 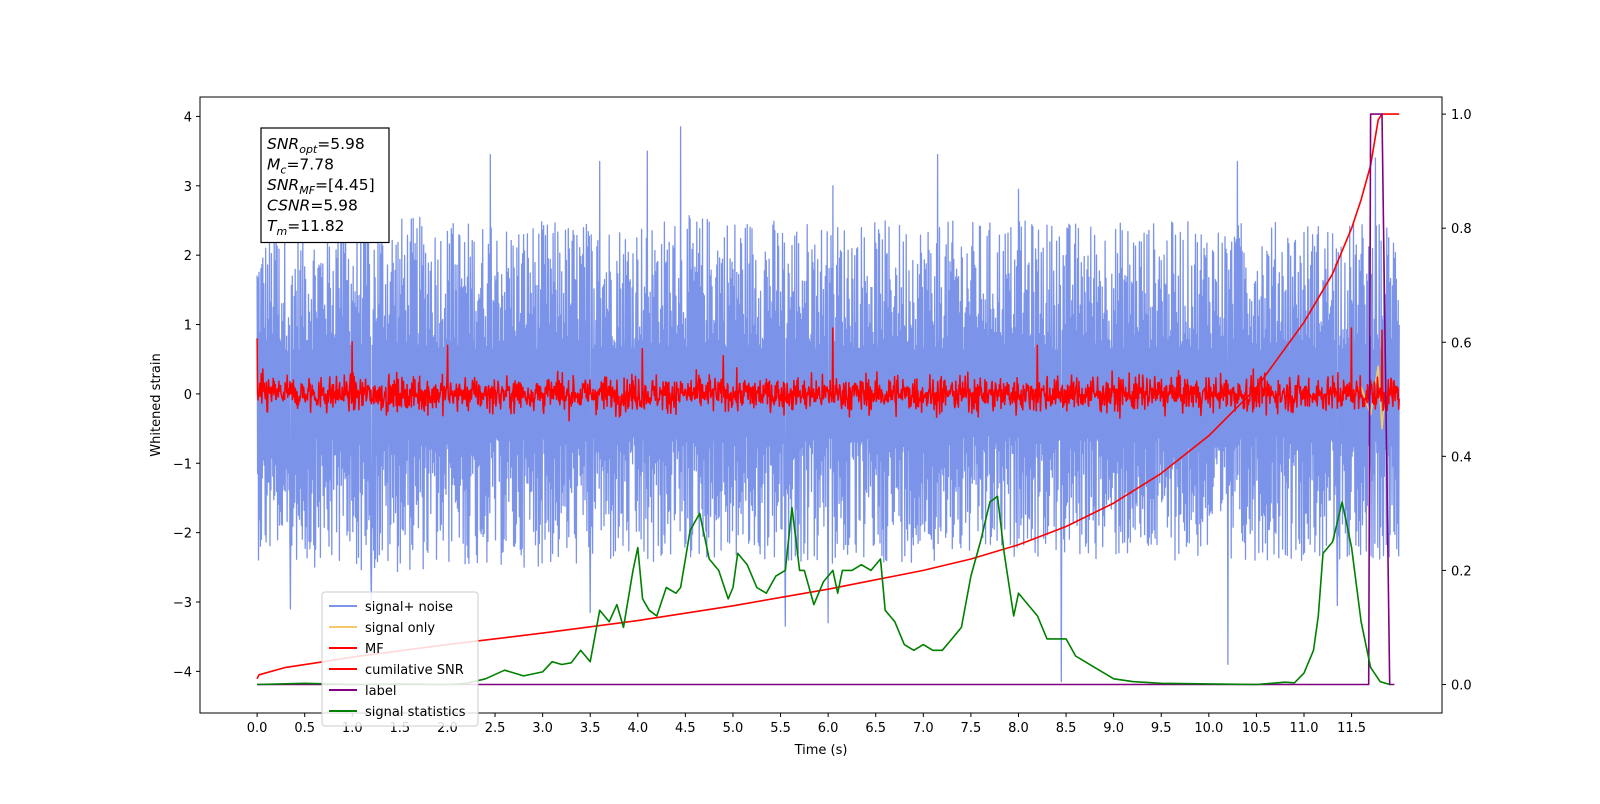 I want to click on y-tick-label: −3, so click(x=182, y=603).